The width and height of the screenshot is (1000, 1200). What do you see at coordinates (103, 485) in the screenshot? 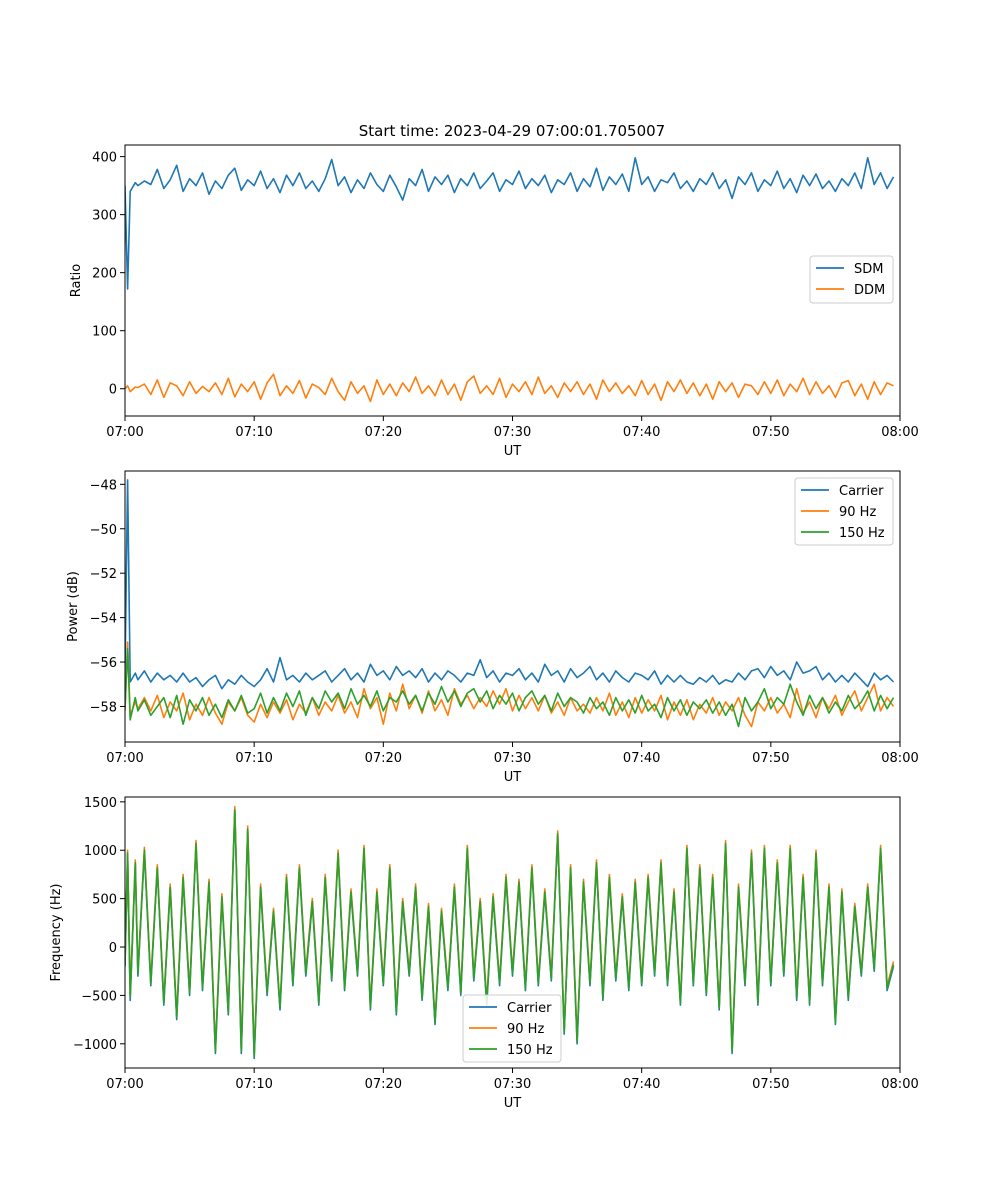
I see `y-tick-label: −48` at bounding box center [103, 485].